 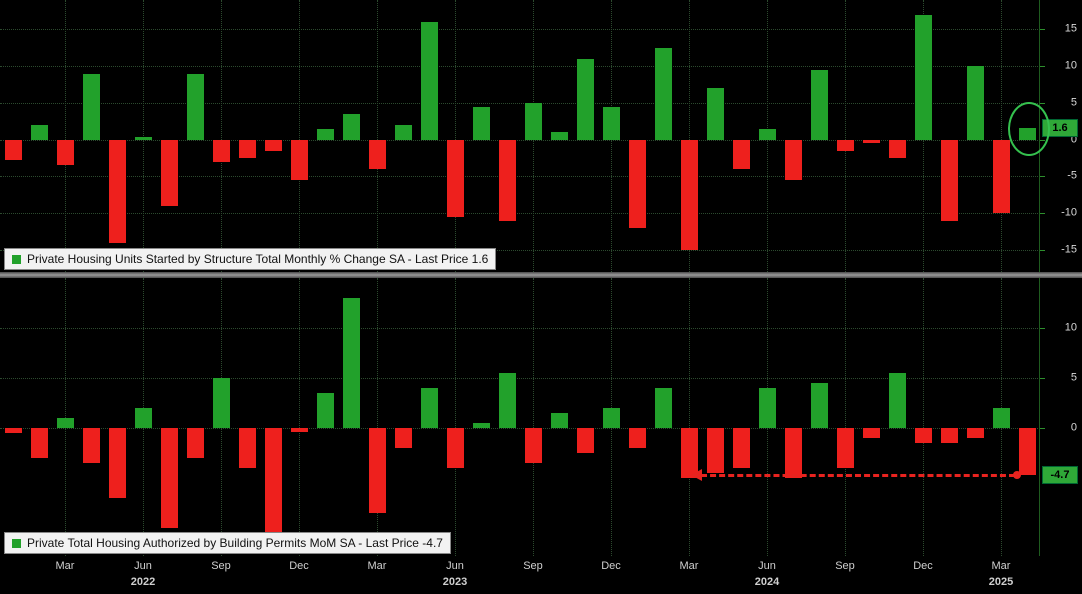 I want to click on panel-divider, so click(x=541, y=275).